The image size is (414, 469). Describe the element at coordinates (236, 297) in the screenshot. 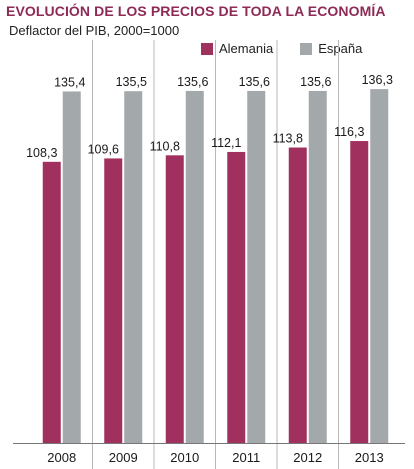

I see `bar-alemania-2011` at that location.